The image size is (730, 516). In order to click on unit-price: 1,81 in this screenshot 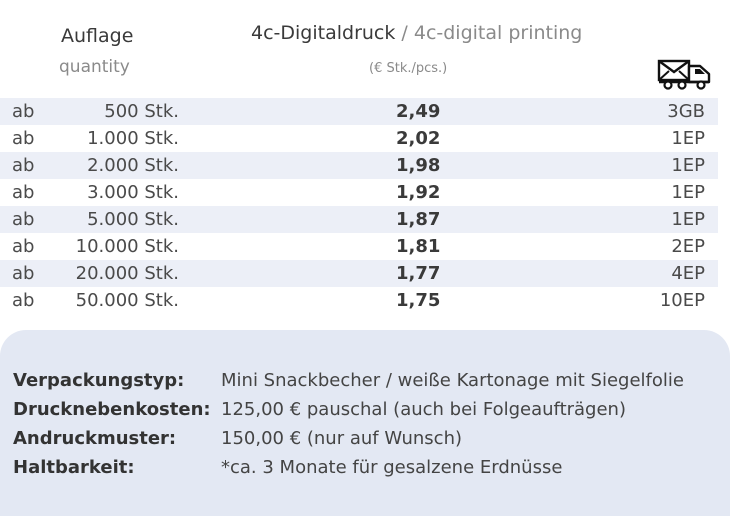, I will do `click(418, 246)`.